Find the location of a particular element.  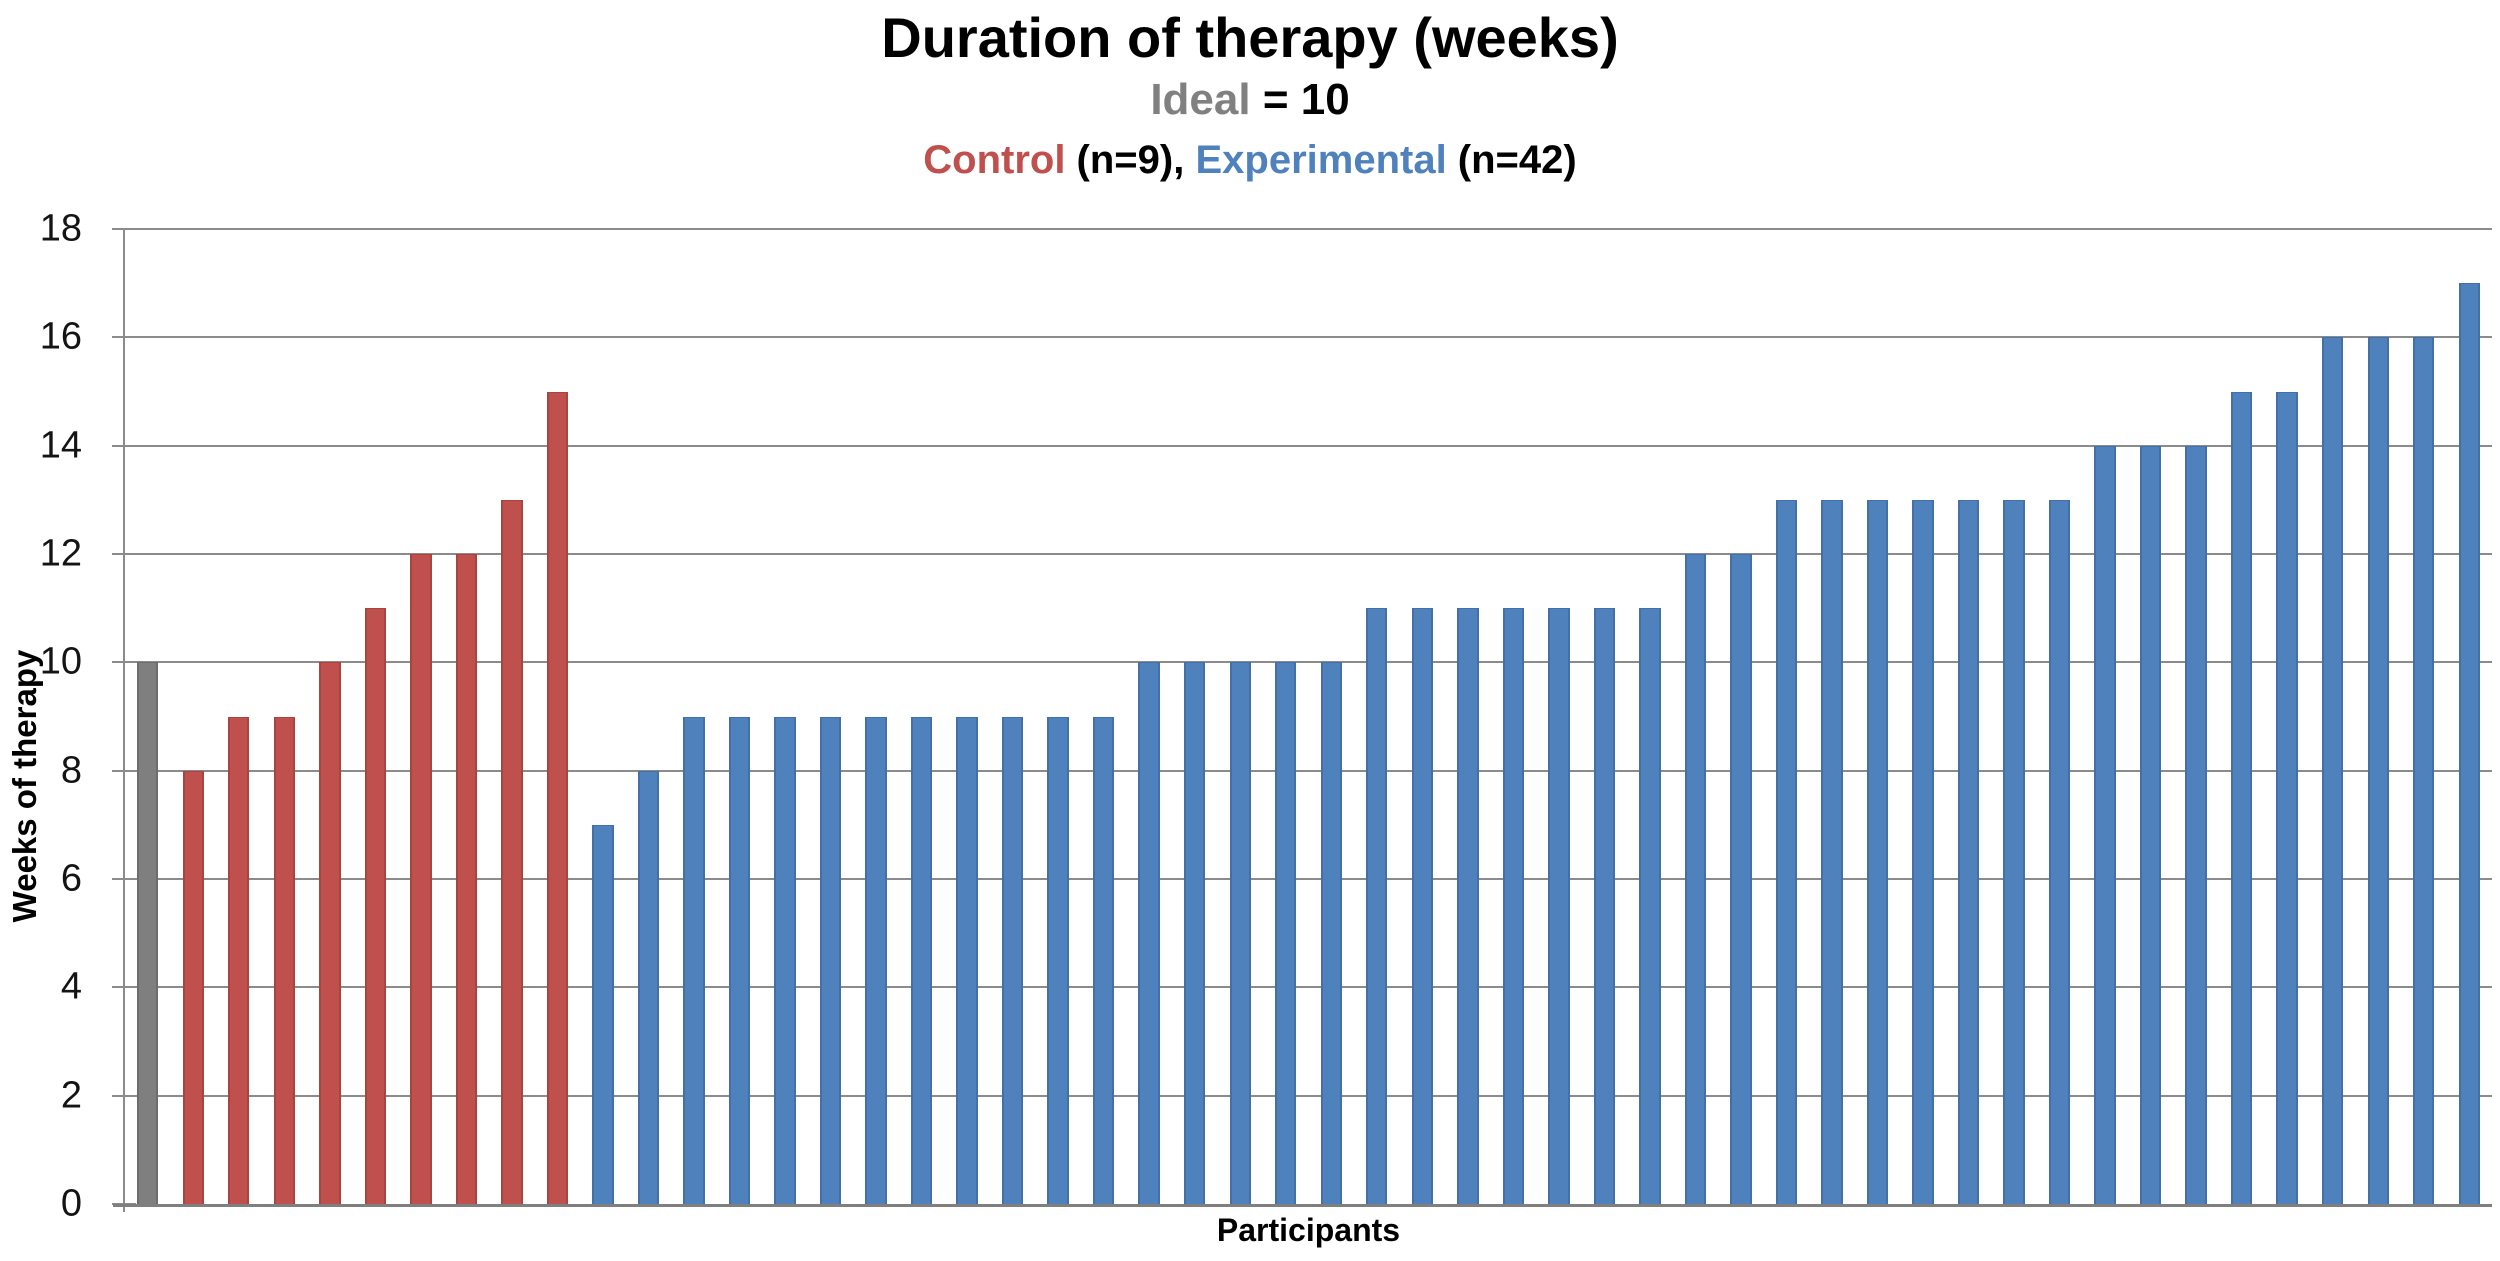

y-tick-label-6: 6 is located at coordinates (71, 878).